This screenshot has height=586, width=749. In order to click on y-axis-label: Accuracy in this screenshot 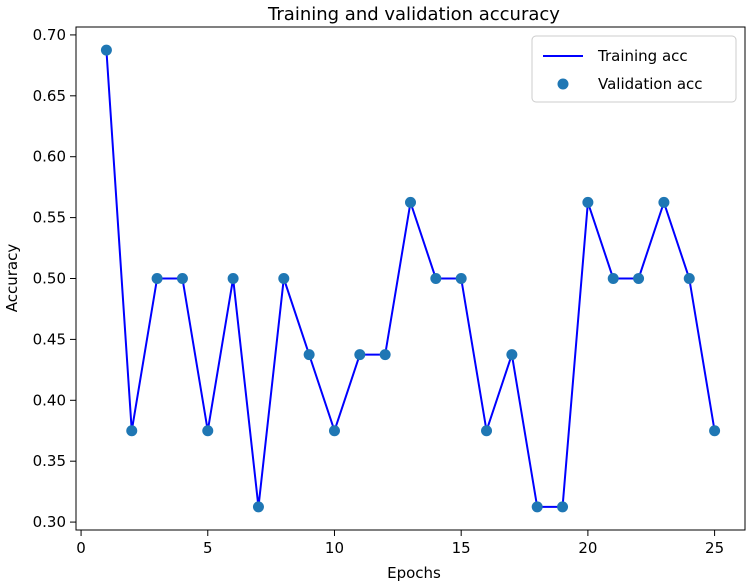, I will do `click(12, 278)`.